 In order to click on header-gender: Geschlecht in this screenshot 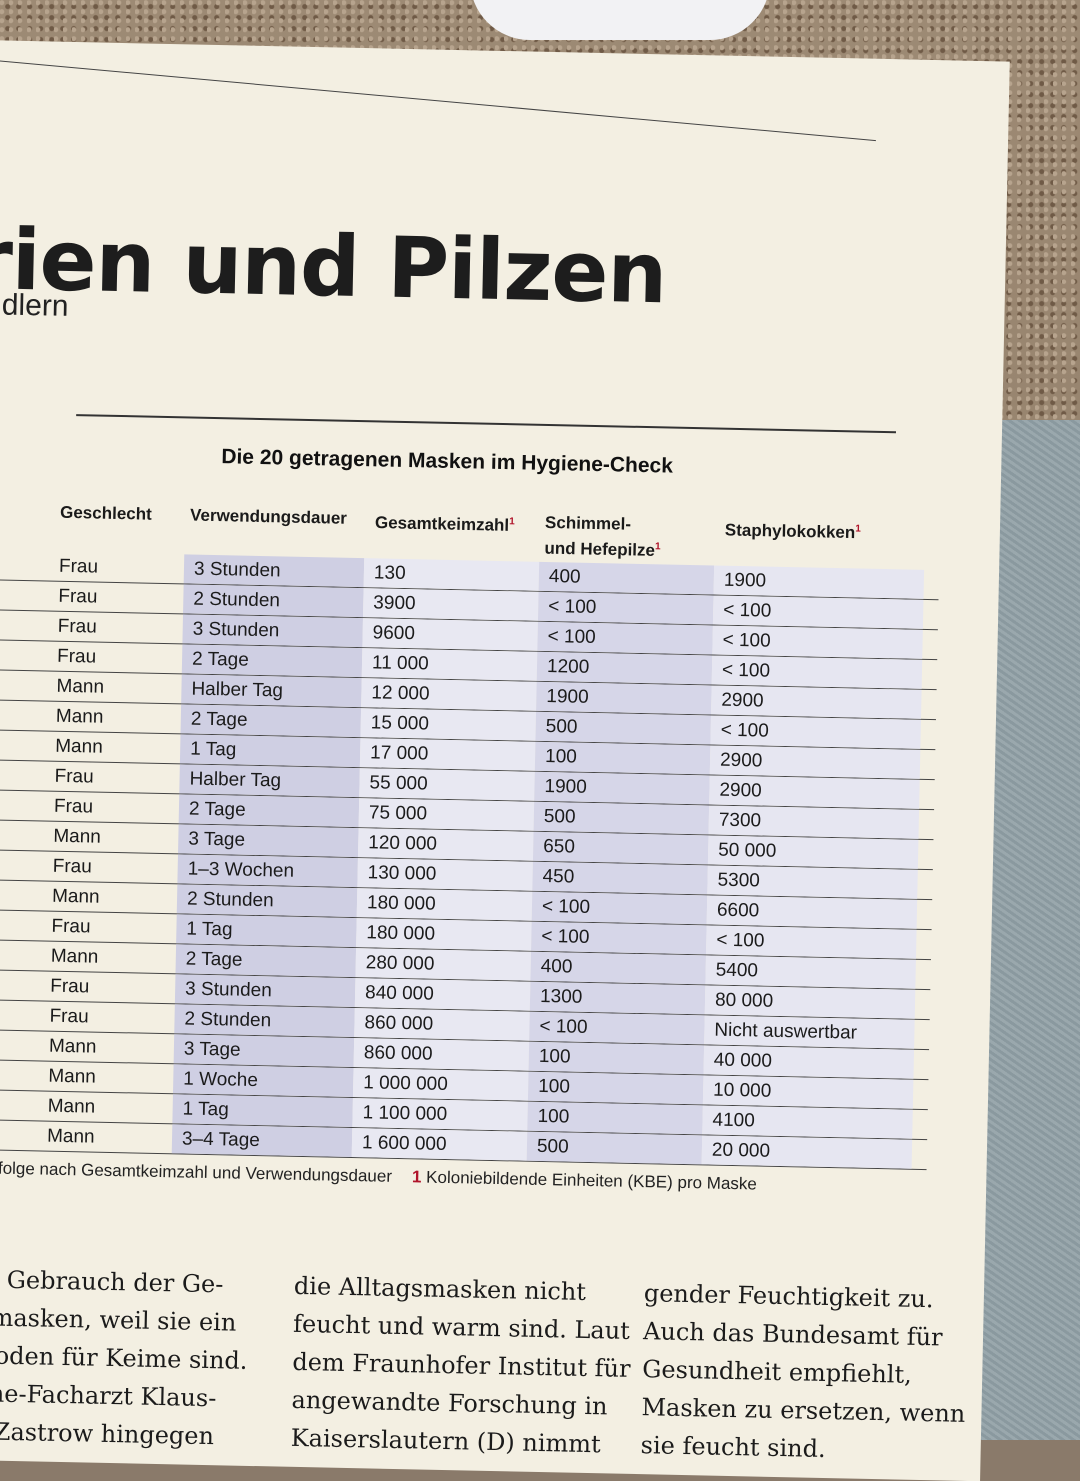, I will do `click(105, 513)`.